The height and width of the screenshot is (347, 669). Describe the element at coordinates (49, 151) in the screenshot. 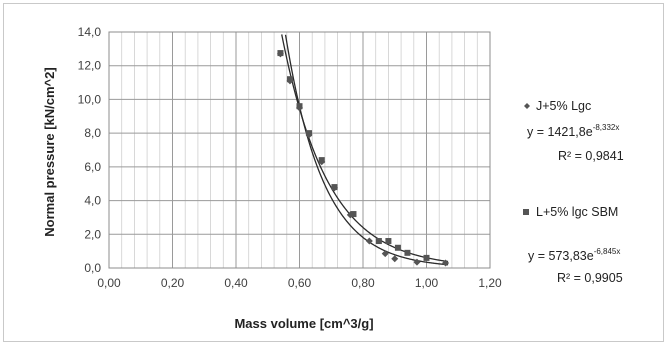

I see `y-axis-title: Normal pressure [kN/cm^2]` at that location.